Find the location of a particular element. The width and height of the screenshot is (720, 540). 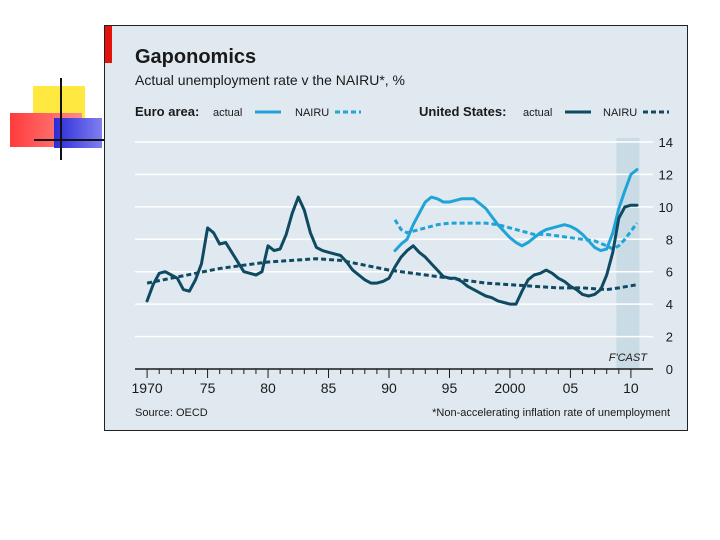

series-united-states-nairu is located at coordinates (392, 274).